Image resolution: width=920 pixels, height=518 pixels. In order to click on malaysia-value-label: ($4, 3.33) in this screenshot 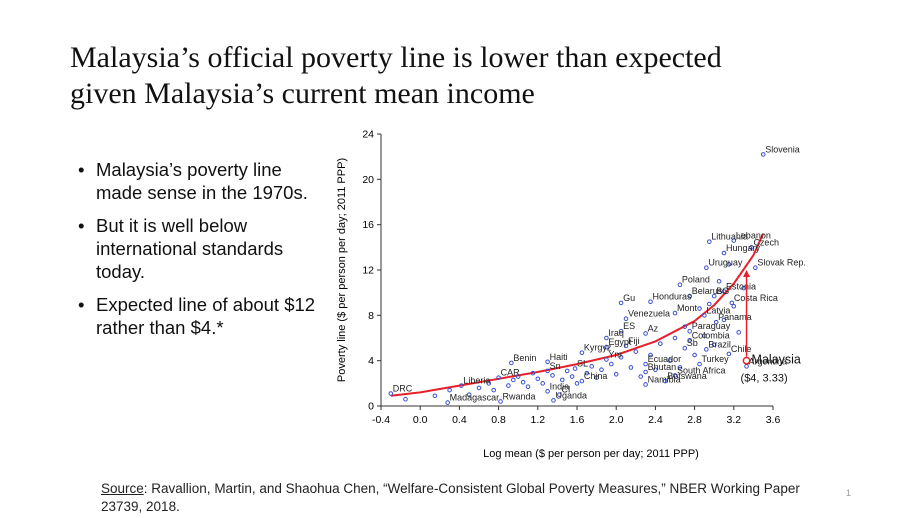, I will do `click(764, 379)`.